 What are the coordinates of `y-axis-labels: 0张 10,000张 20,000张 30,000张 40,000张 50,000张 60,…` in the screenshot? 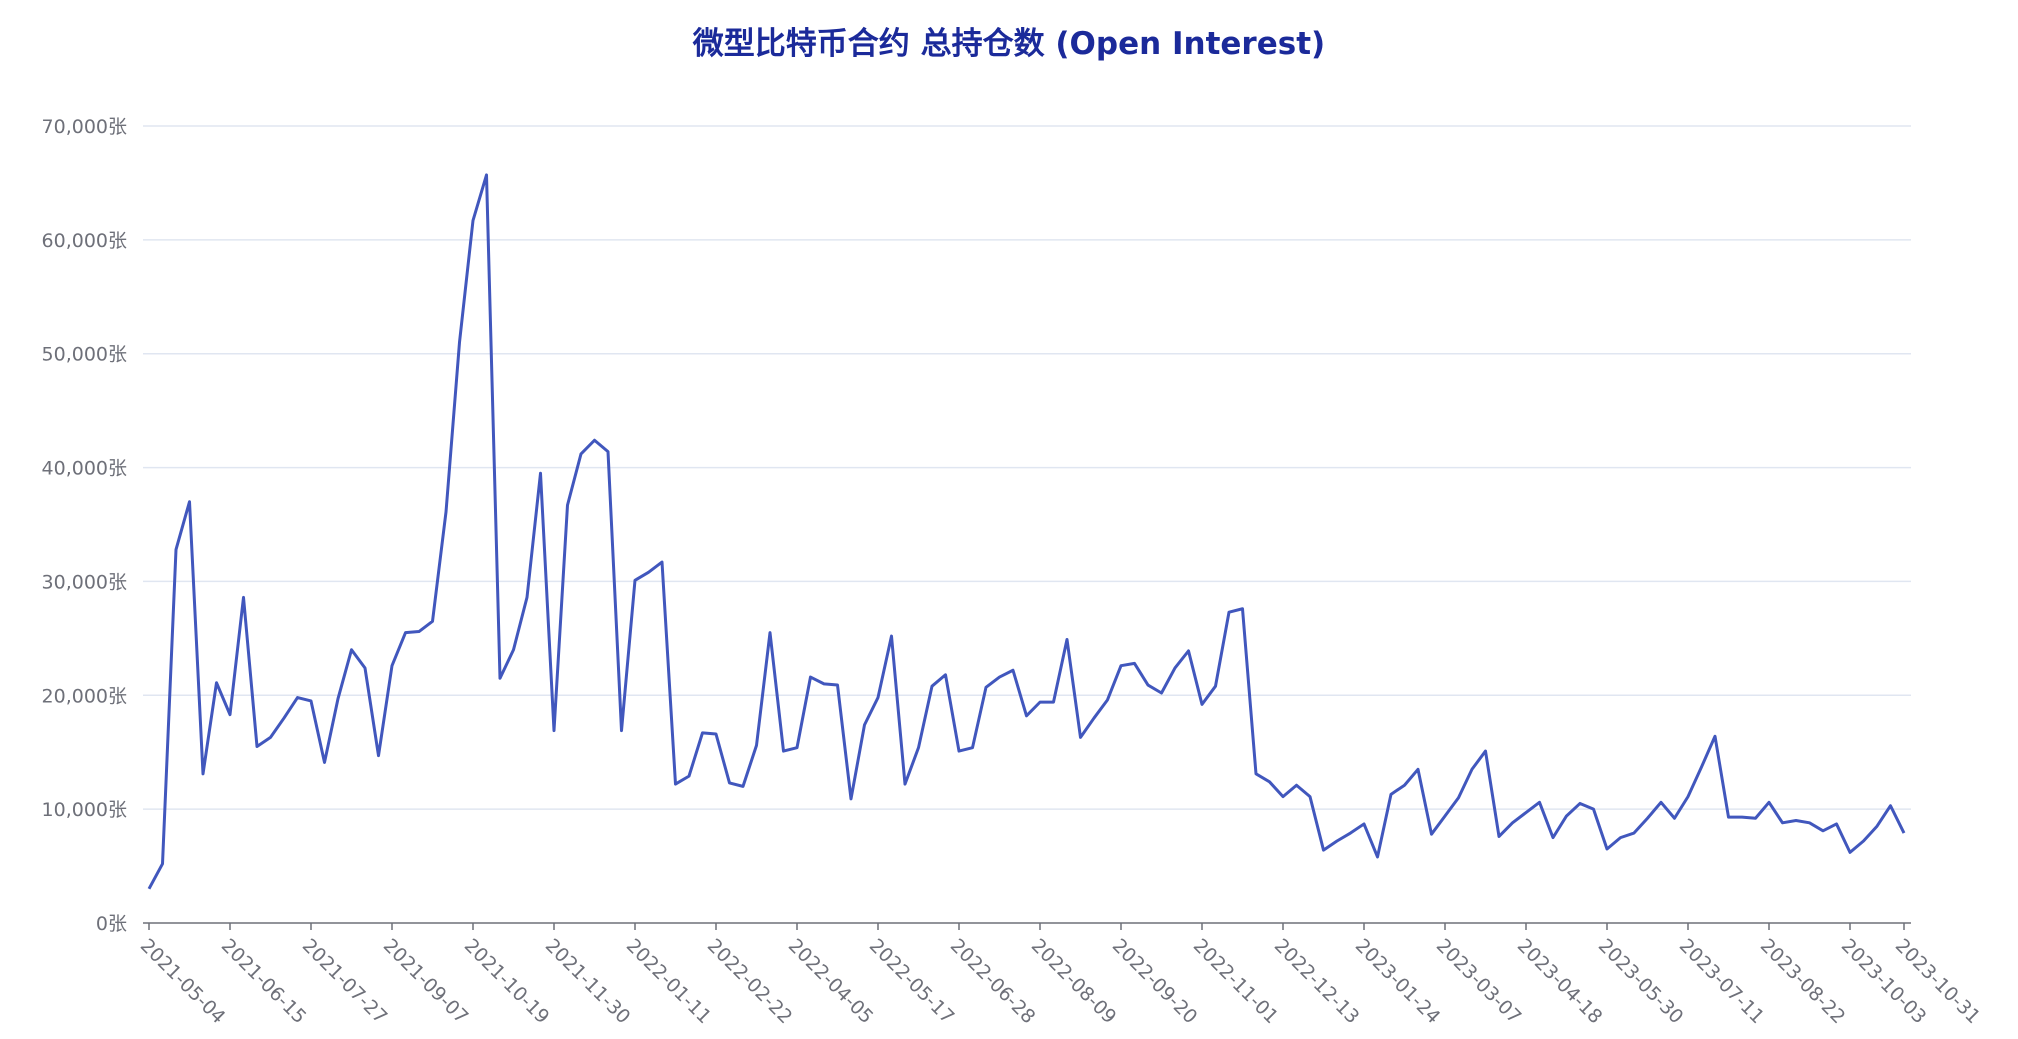 It's located at (84, 525).